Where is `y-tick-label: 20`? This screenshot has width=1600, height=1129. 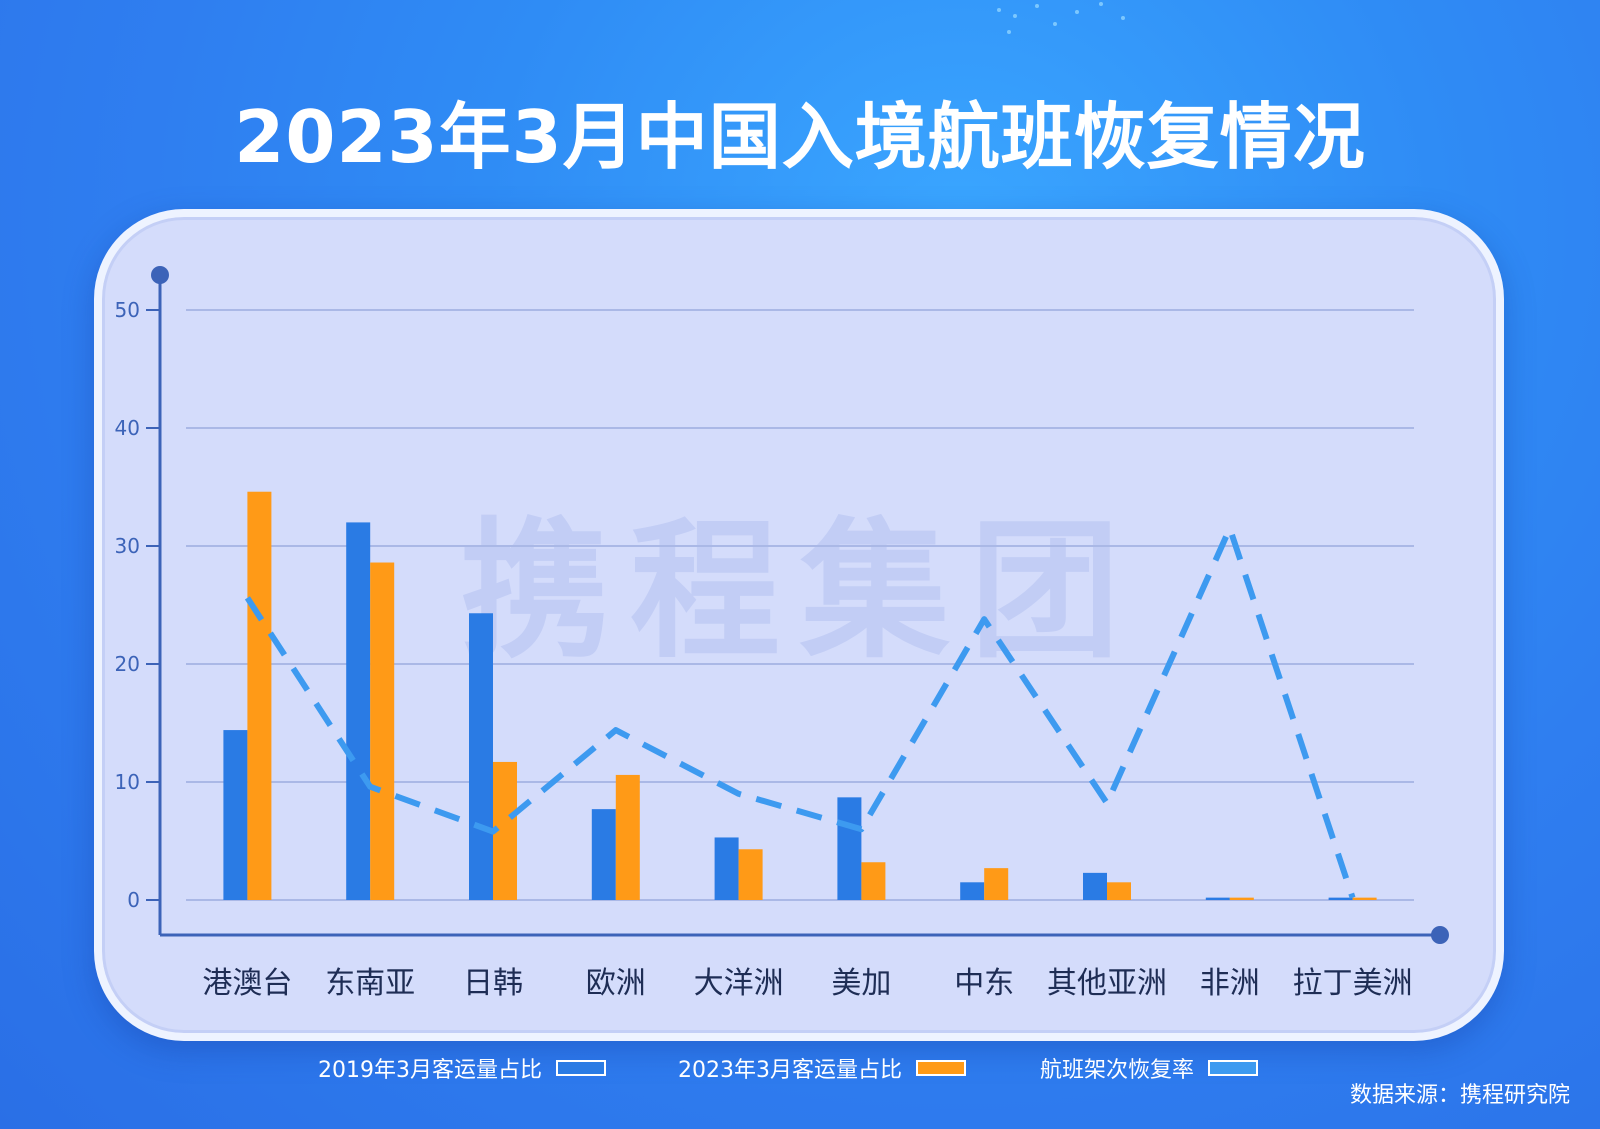 y-tick-label: 20 is located at coordinates (127, 664).